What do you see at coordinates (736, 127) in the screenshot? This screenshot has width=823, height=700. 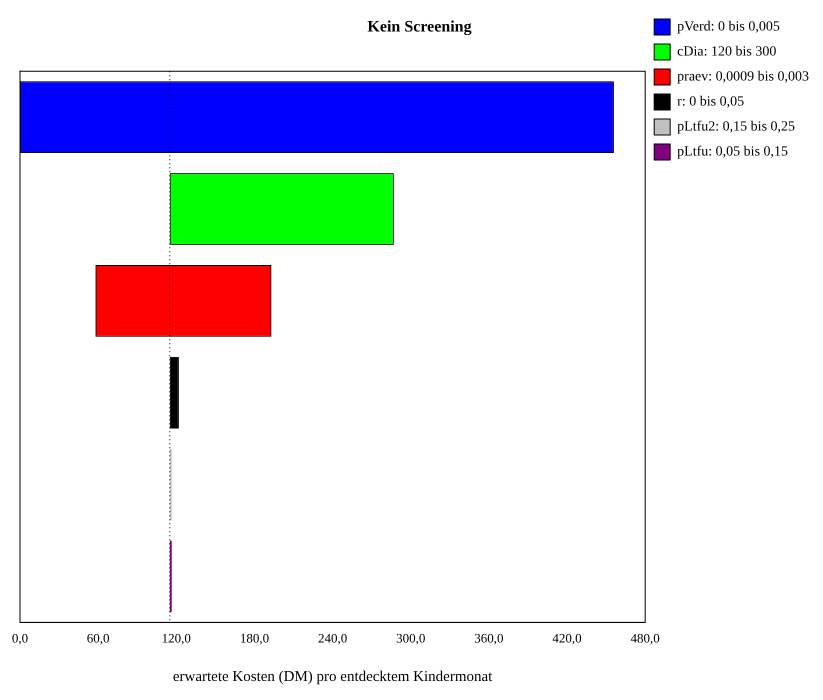 I see `legend-label: pLtfu2: 0,15 bis 0,25` at bounding box center [736, 127].